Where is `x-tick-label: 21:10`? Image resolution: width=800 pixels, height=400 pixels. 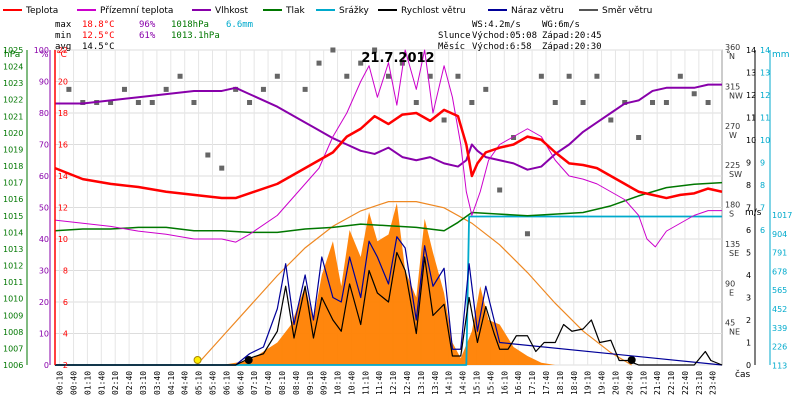 x-tick-label: 21:10 is located at coordinates (643, 383).